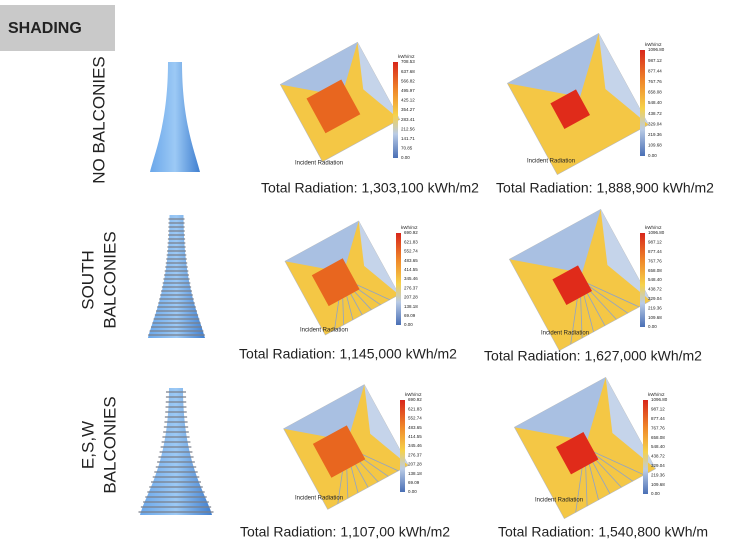 This screenshot has height=541, width=730. What do you see at coordinates (415, 454) in the screenshot?
I see `legend-value: 276.37` at bounding box center [415, 454].